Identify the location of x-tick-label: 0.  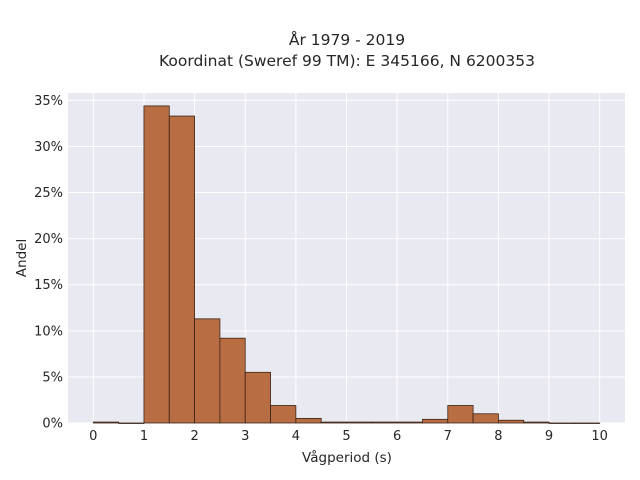
(93, 436).